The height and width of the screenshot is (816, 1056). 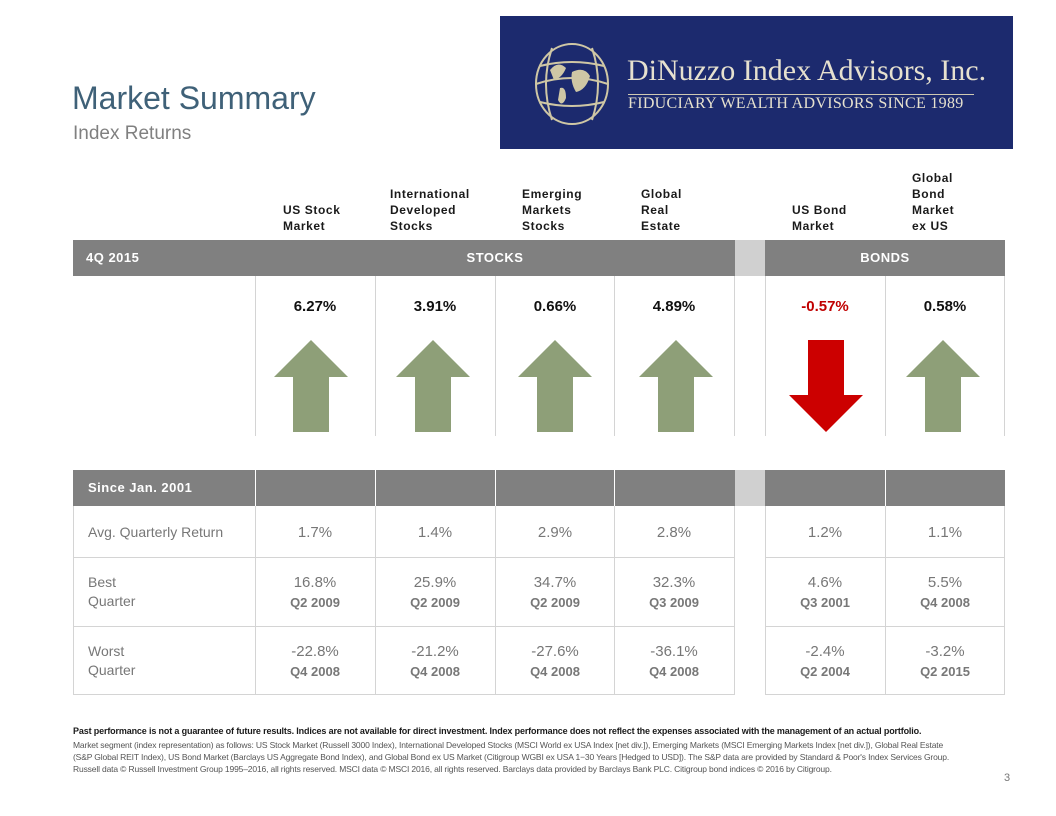 I want to click on return-us-stock: 6.27%, so click(x=315, y=306).